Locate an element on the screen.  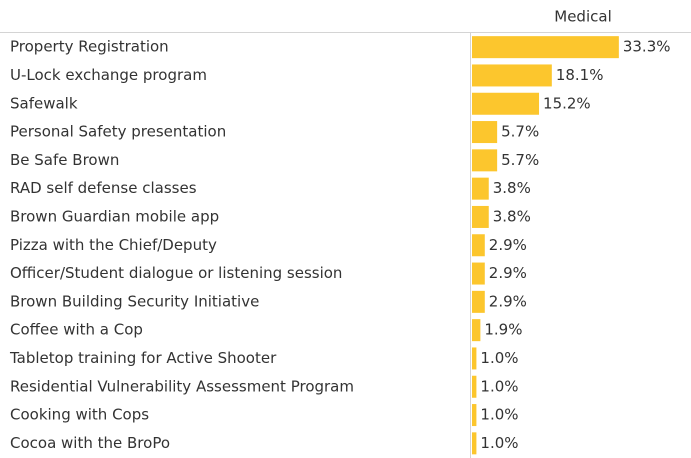
category-label: RAD self defense classes is located at coordinates (103, 188).